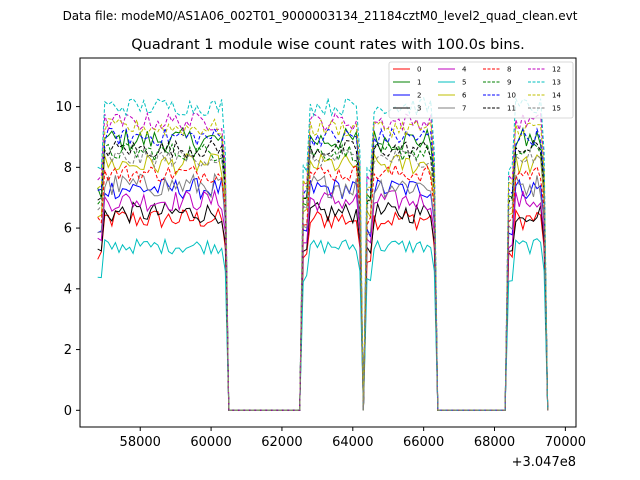 Image resolution: width=640 pixels, height=480 pixels. What do you see at coordinates (511, 96) in the screenshot?
I see `legend-label: 10` at bounding box center [511, 96].